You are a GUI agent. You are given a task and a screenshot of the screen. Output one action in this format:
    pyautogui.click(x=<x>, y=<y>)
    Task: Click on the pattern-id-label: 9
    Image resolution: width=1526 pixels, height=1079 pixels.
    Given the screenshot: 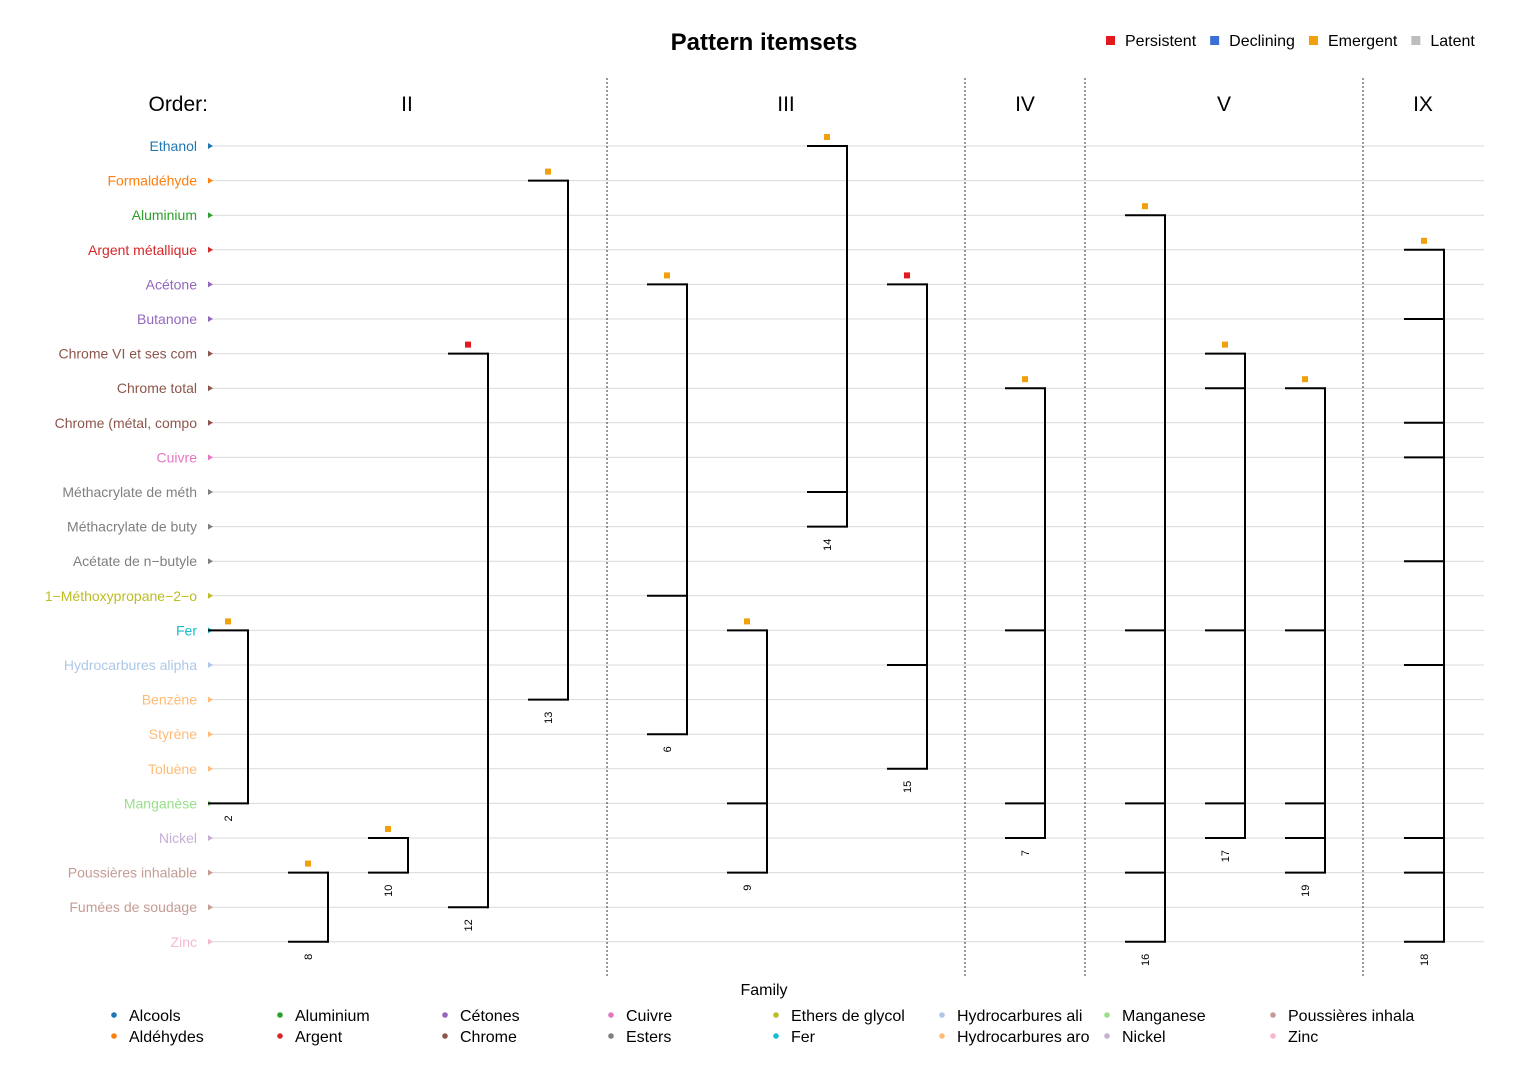 What is the action you would take?
    pyautogui.click(x=748, y=888)
    